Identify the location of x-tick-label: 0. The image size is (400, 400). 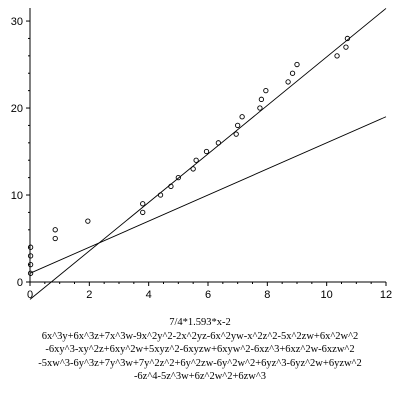
(30, 294).